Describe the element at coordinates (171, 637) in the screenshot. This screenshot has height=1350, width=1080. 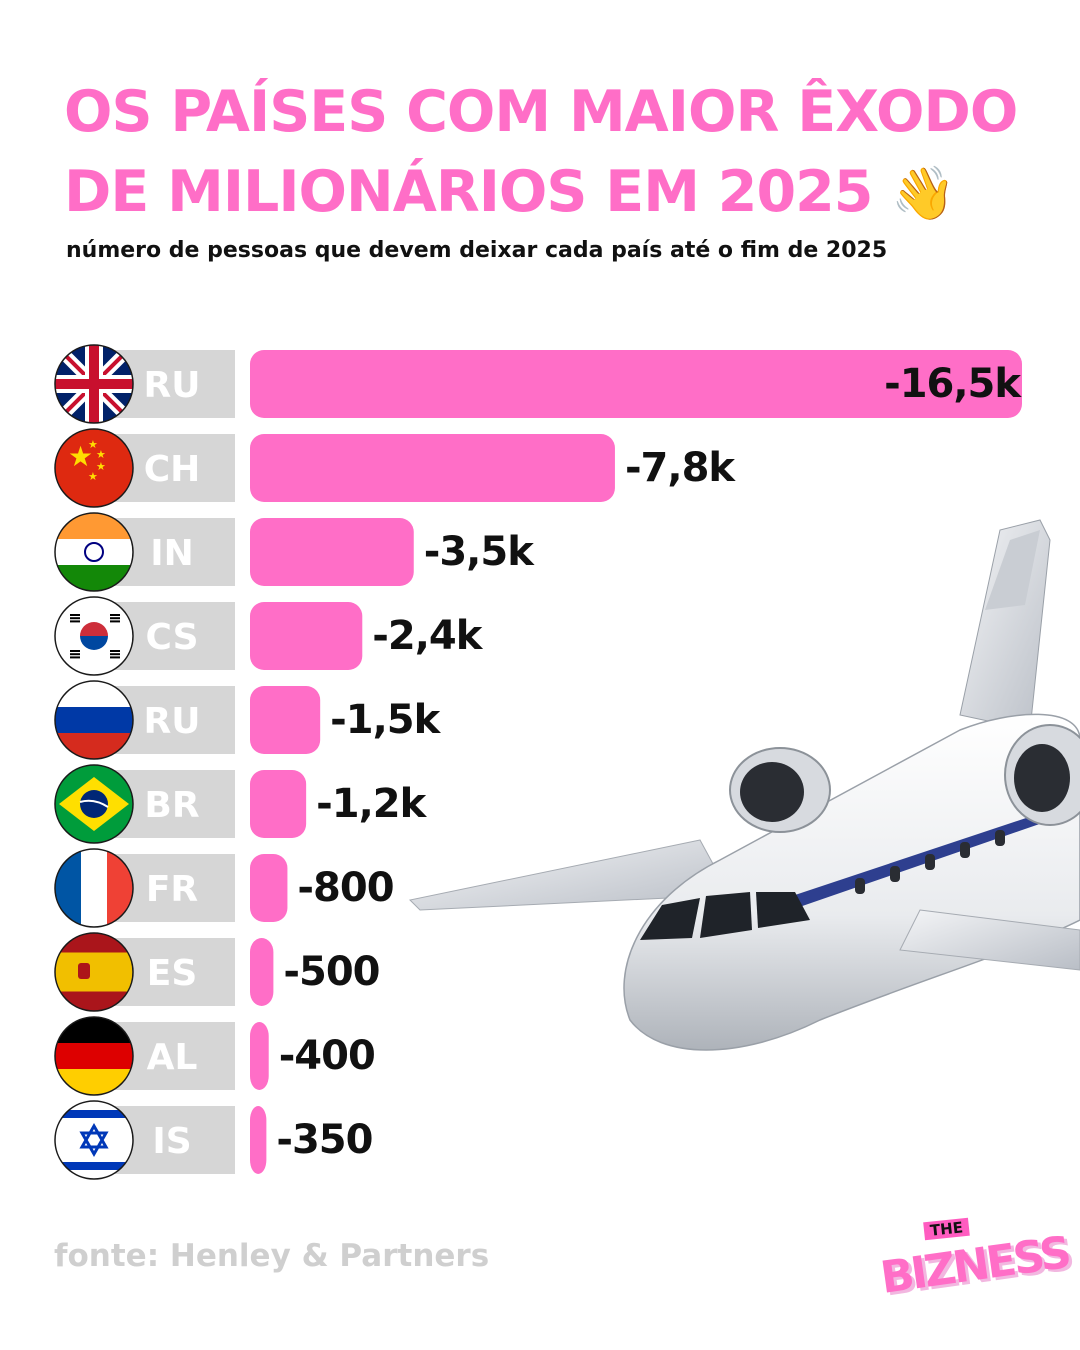
I see `category-label: CS` at that location.